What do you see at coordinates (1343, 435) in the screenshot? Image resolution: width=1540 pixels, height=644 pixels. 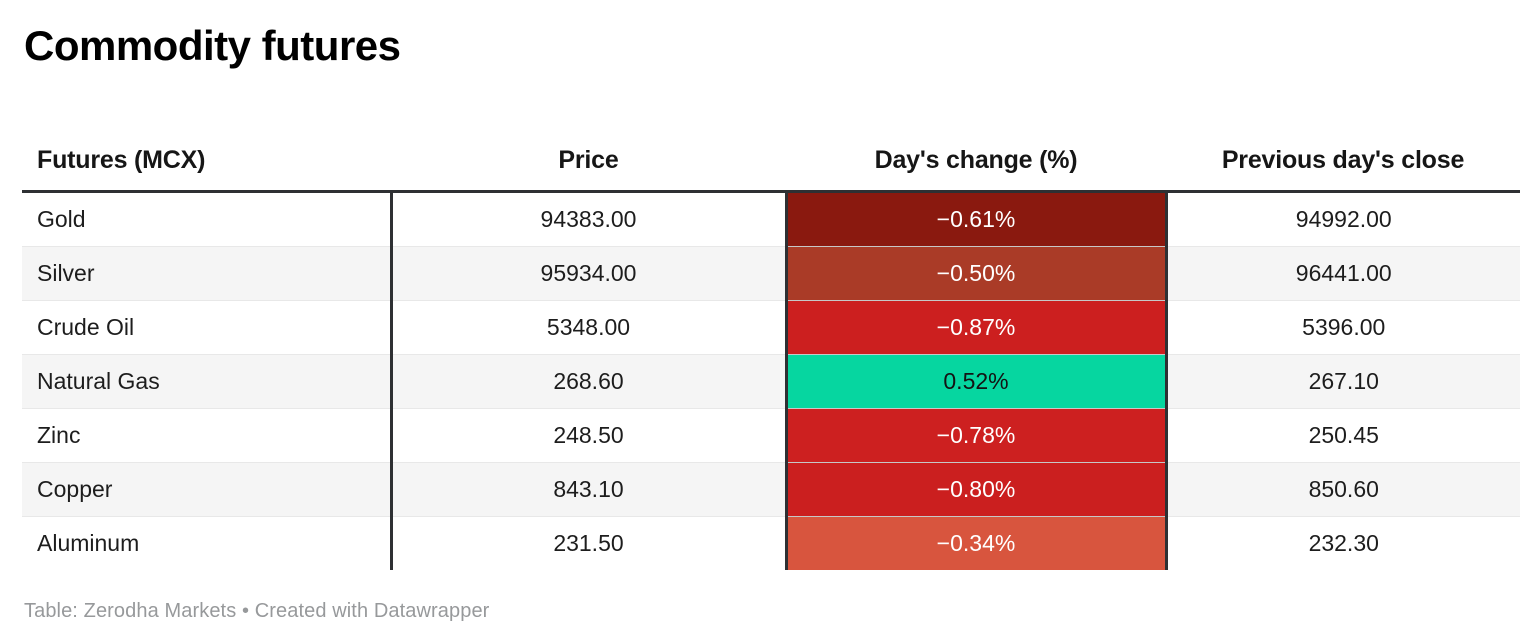 I see `prev-close-cell: 250.45` at bounding box center [1343, 435].